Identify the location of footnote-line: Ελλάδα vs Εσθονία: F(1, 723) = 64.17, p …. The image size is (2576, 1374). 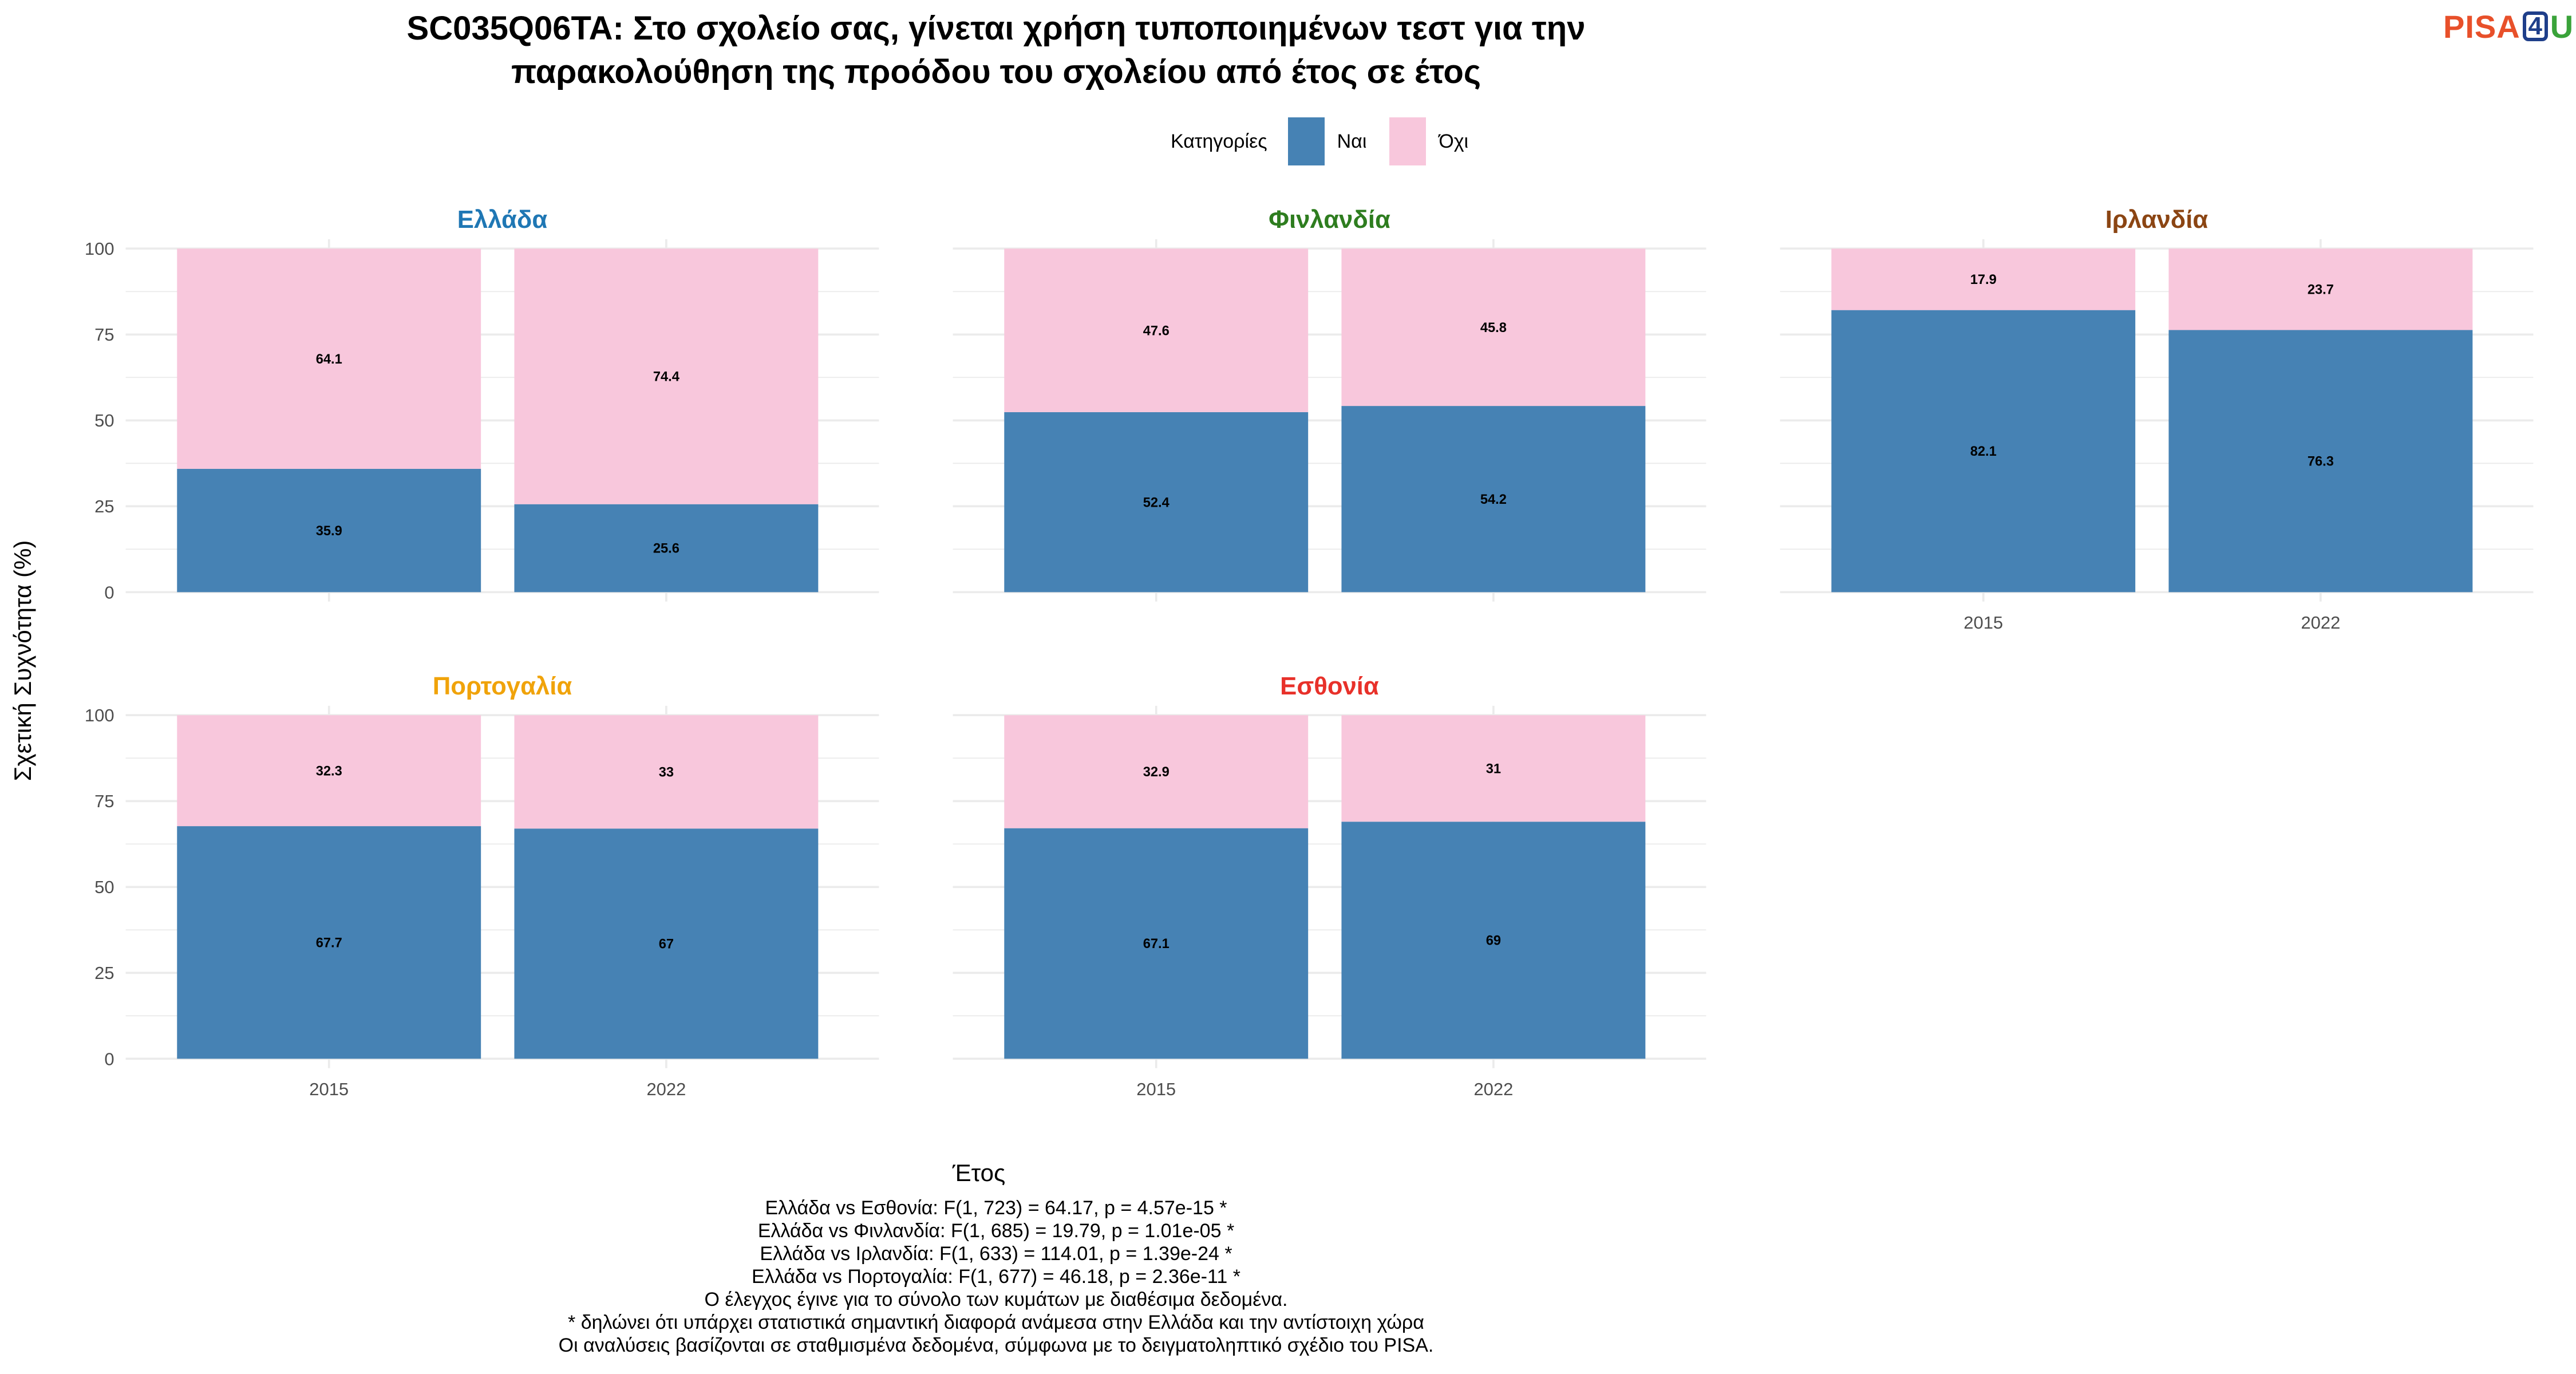
(996, 1208).